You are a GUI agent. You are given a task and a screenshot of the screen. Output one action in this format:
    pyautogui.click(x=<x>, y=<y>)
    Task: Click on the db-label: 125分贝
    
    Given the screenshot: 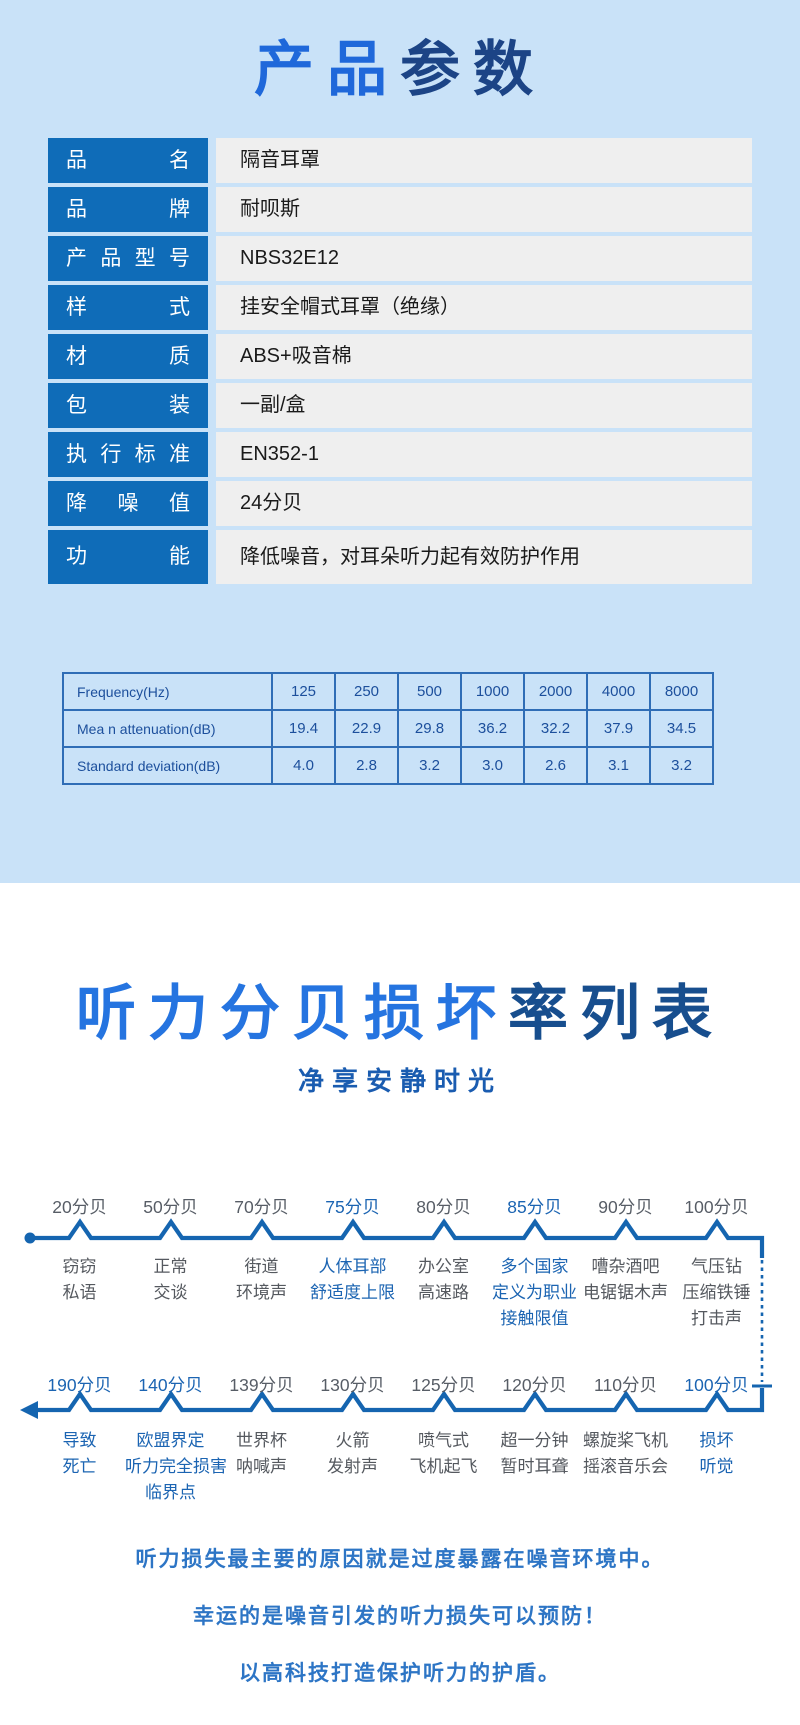 What is the action you would take?
    pyautogui.click(x=443, y=1385)
    